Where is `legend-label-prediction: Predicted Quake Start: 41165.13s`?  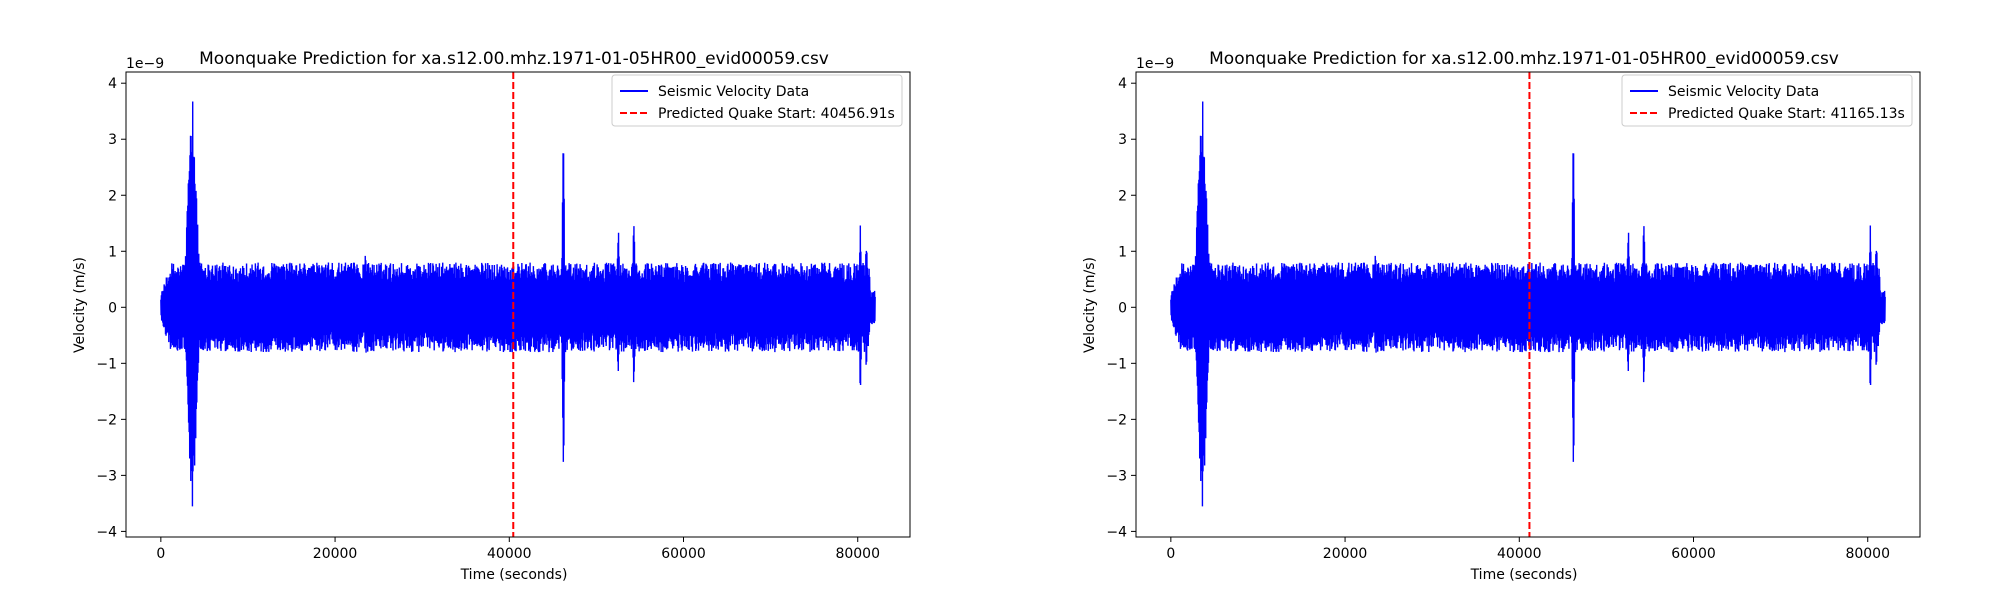
legend-label-prediction: Predicted Quake Start: 41165.13s is located at coordinates (1786, 114).